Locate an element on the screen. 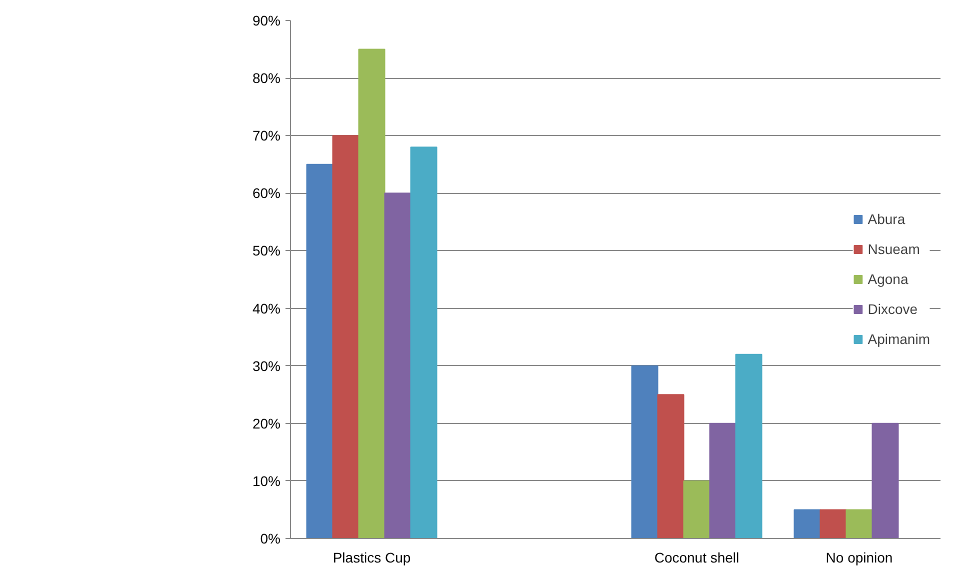  y-tick-label: 90% is located at coordinates (266, 20).